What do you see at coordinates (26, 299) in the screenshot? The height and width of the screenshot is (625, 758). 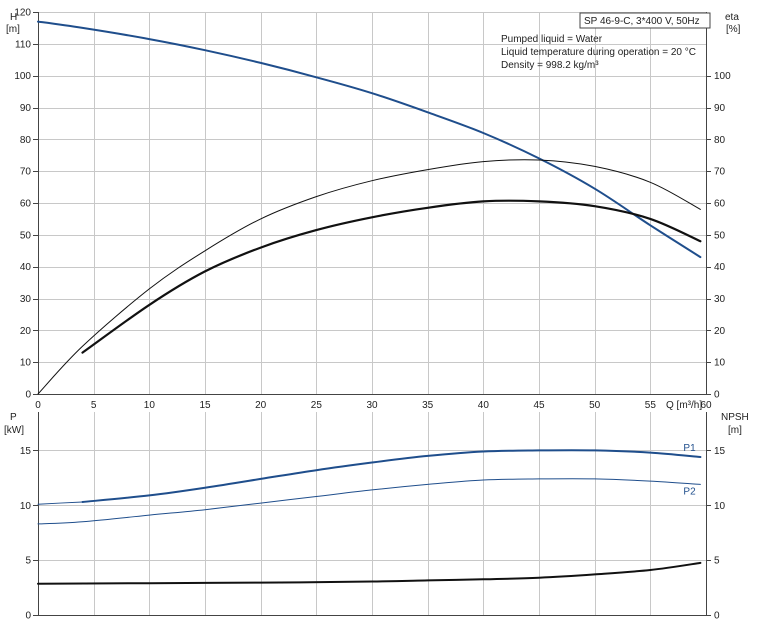 I see `left-tick-label: 30` at bounding box center [26, 299].